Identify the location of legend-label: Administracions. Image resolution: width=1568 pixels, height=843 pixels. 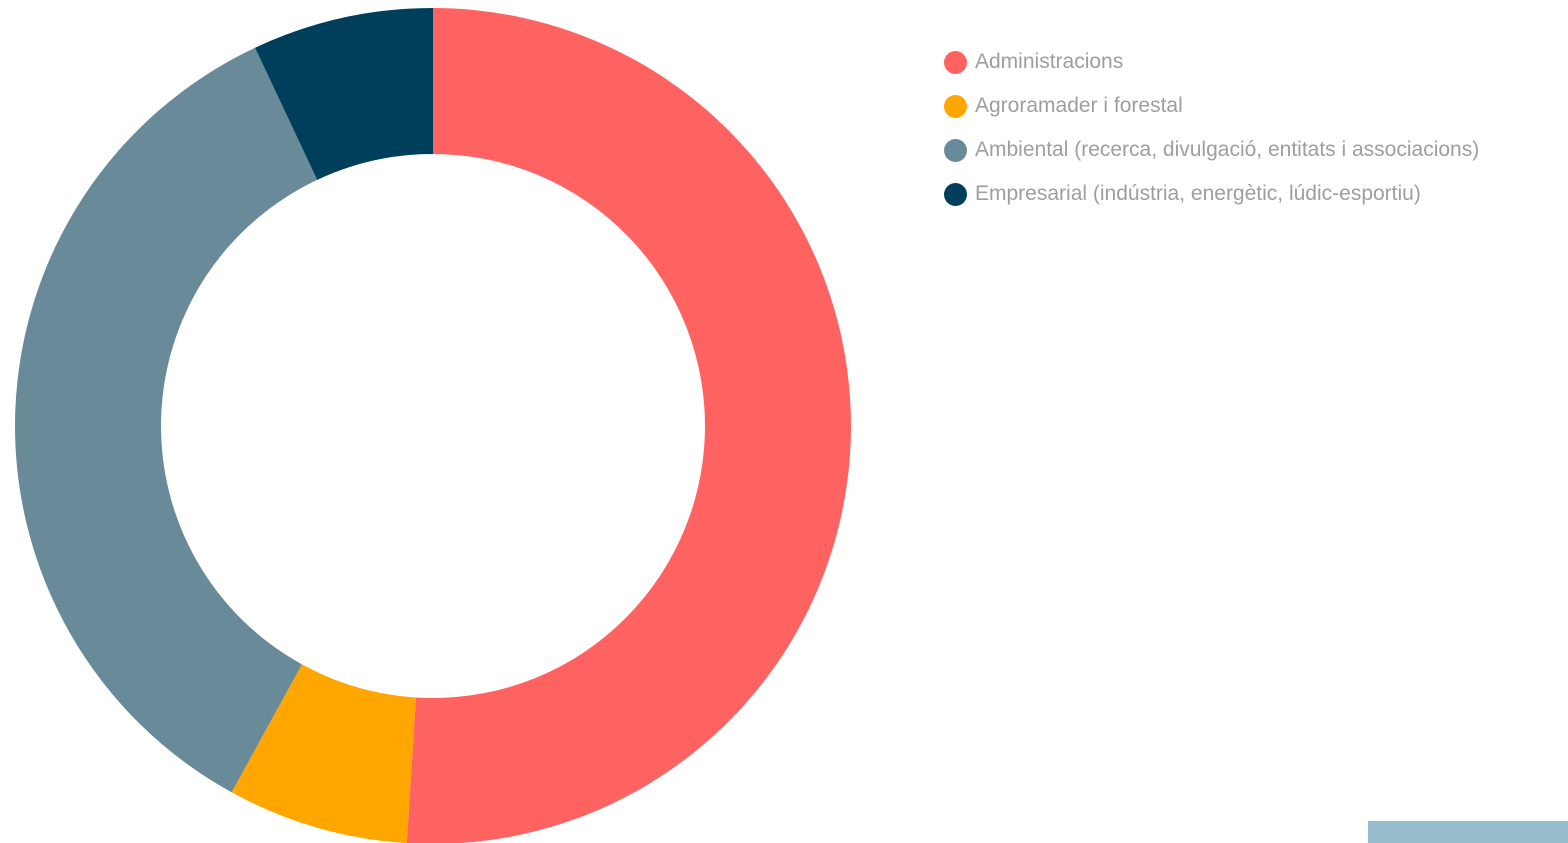
(1049, 61).